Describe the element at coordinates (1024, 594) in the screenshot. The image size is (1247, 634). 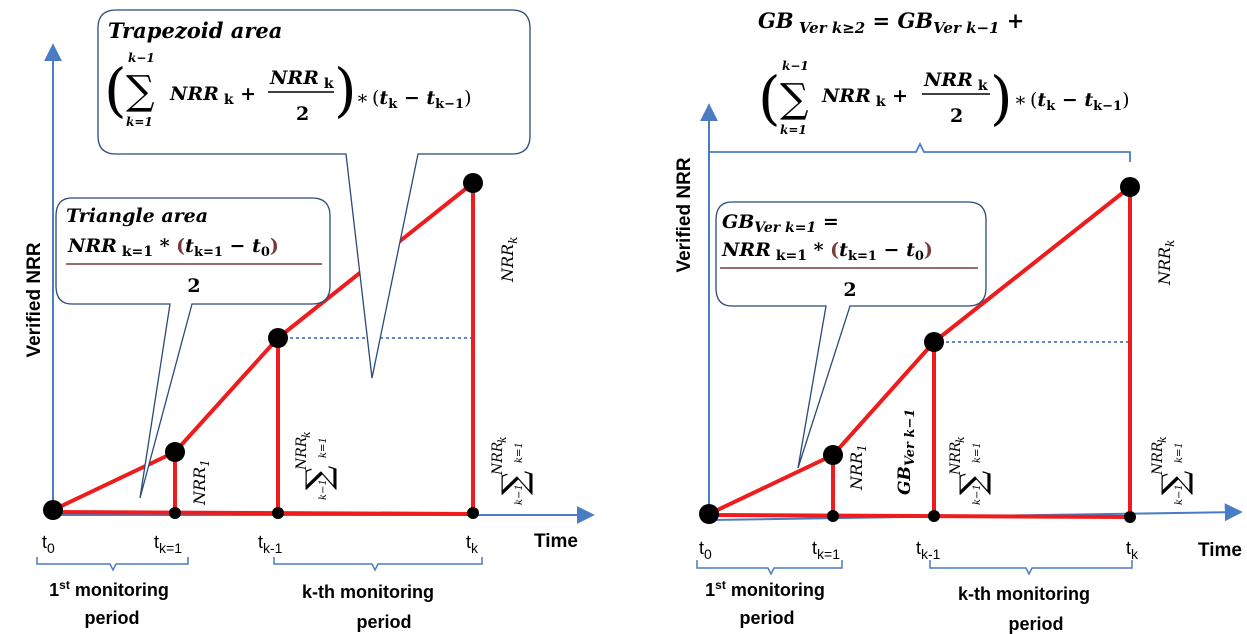
I see `right-periodk-label: k-th monitoring` at that location.